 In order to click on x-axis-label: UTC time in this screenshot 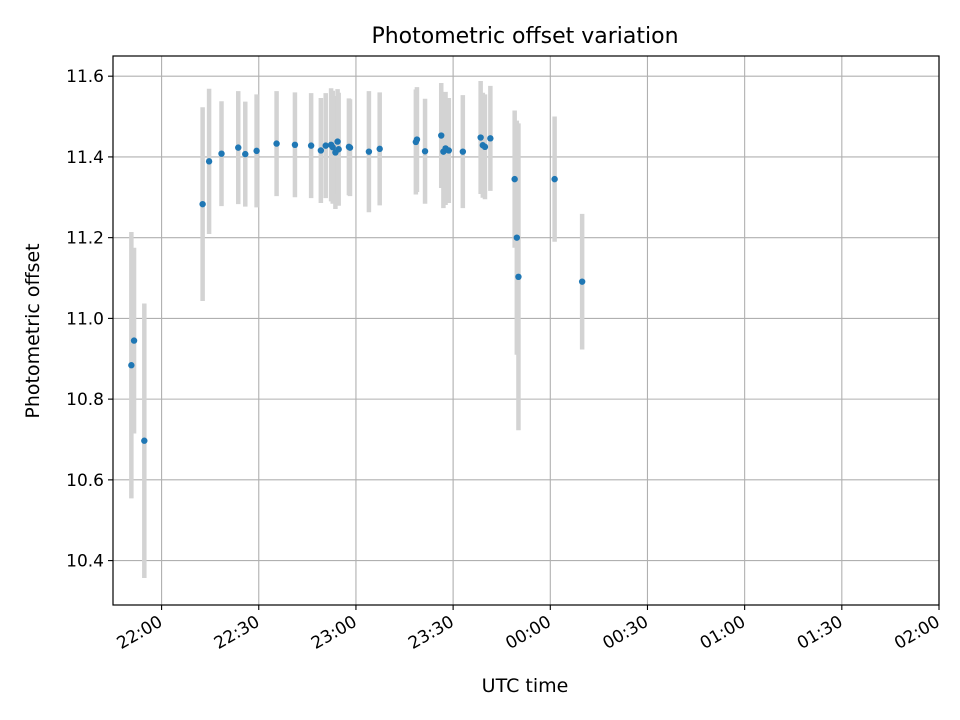, I will do `click(525, 686)`.